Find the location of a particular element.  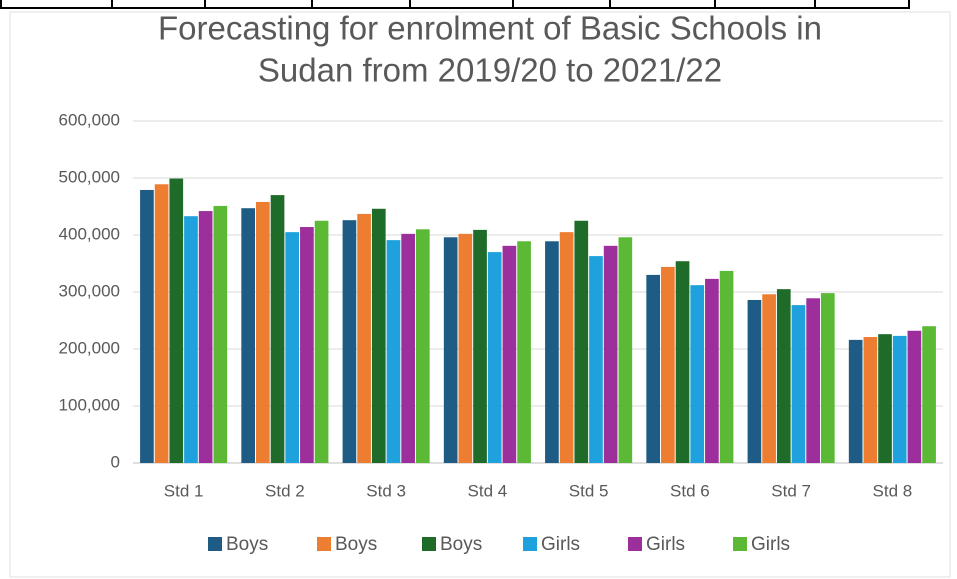

x-tick-label: Std 3 is located at coordinates (386, 490).